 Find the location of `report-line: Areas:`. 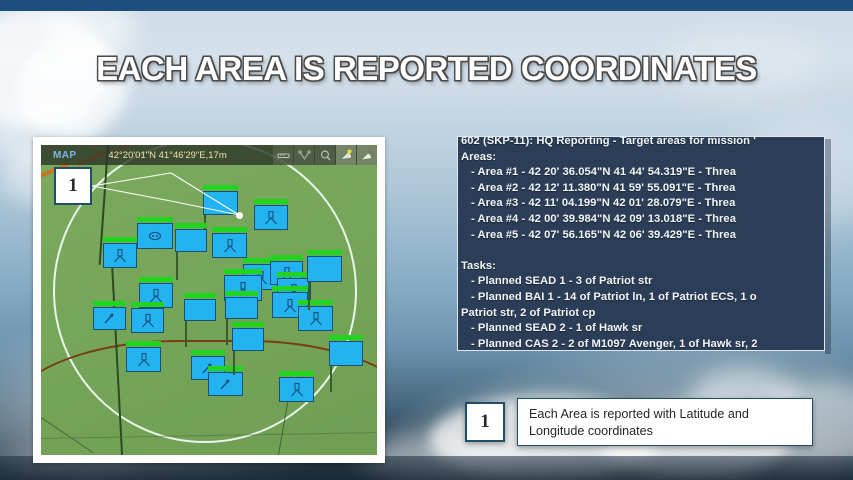

report-line: Areas: is located at coordinates (479, 156).